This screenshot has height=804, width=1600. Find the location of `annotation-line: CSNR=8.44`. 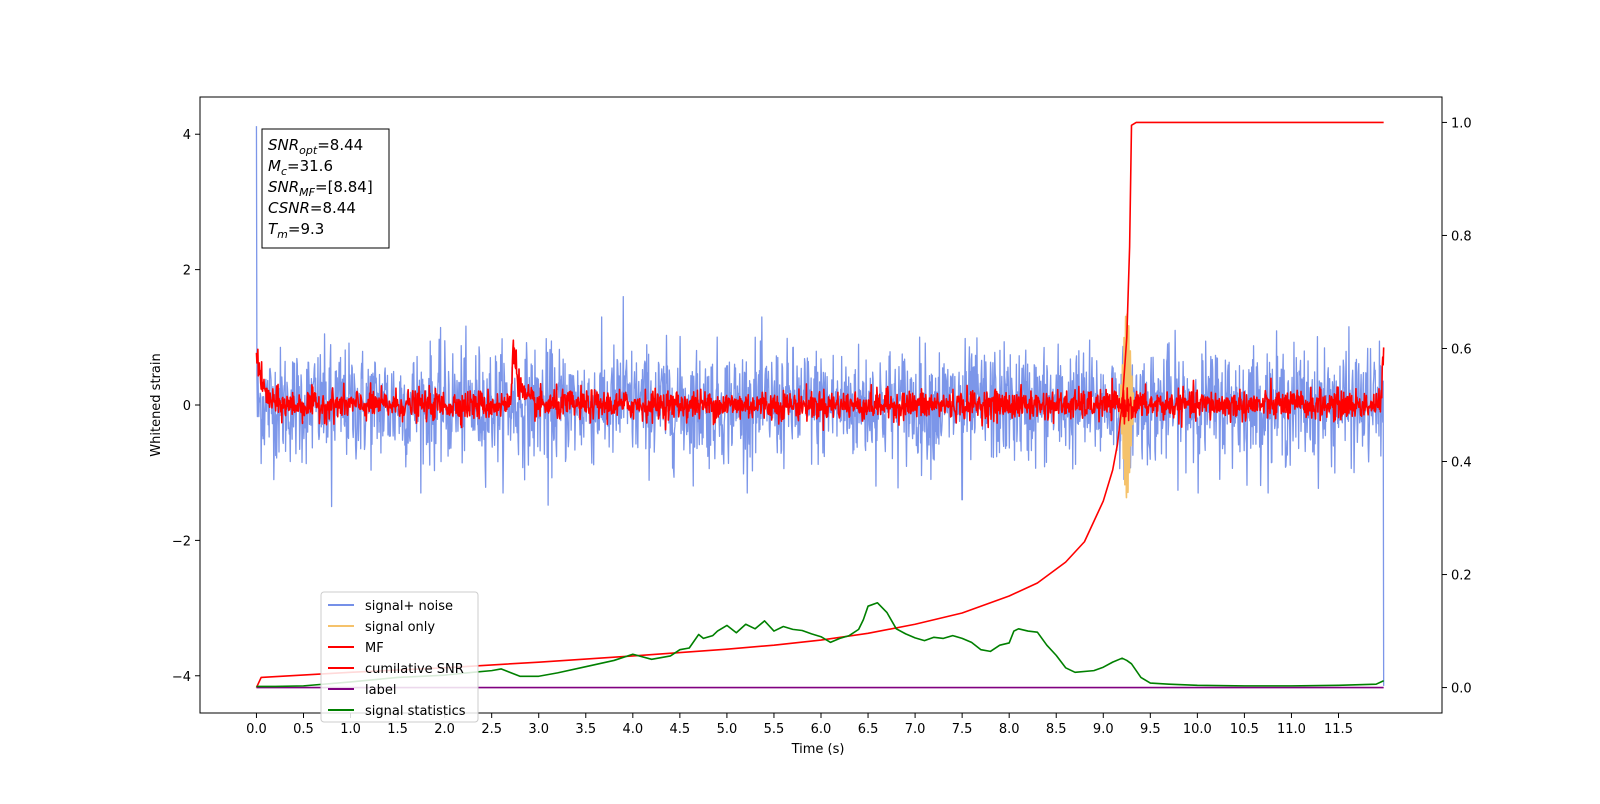

annotation-line: CSNR=8.44 is located at coordinates (312, 208).